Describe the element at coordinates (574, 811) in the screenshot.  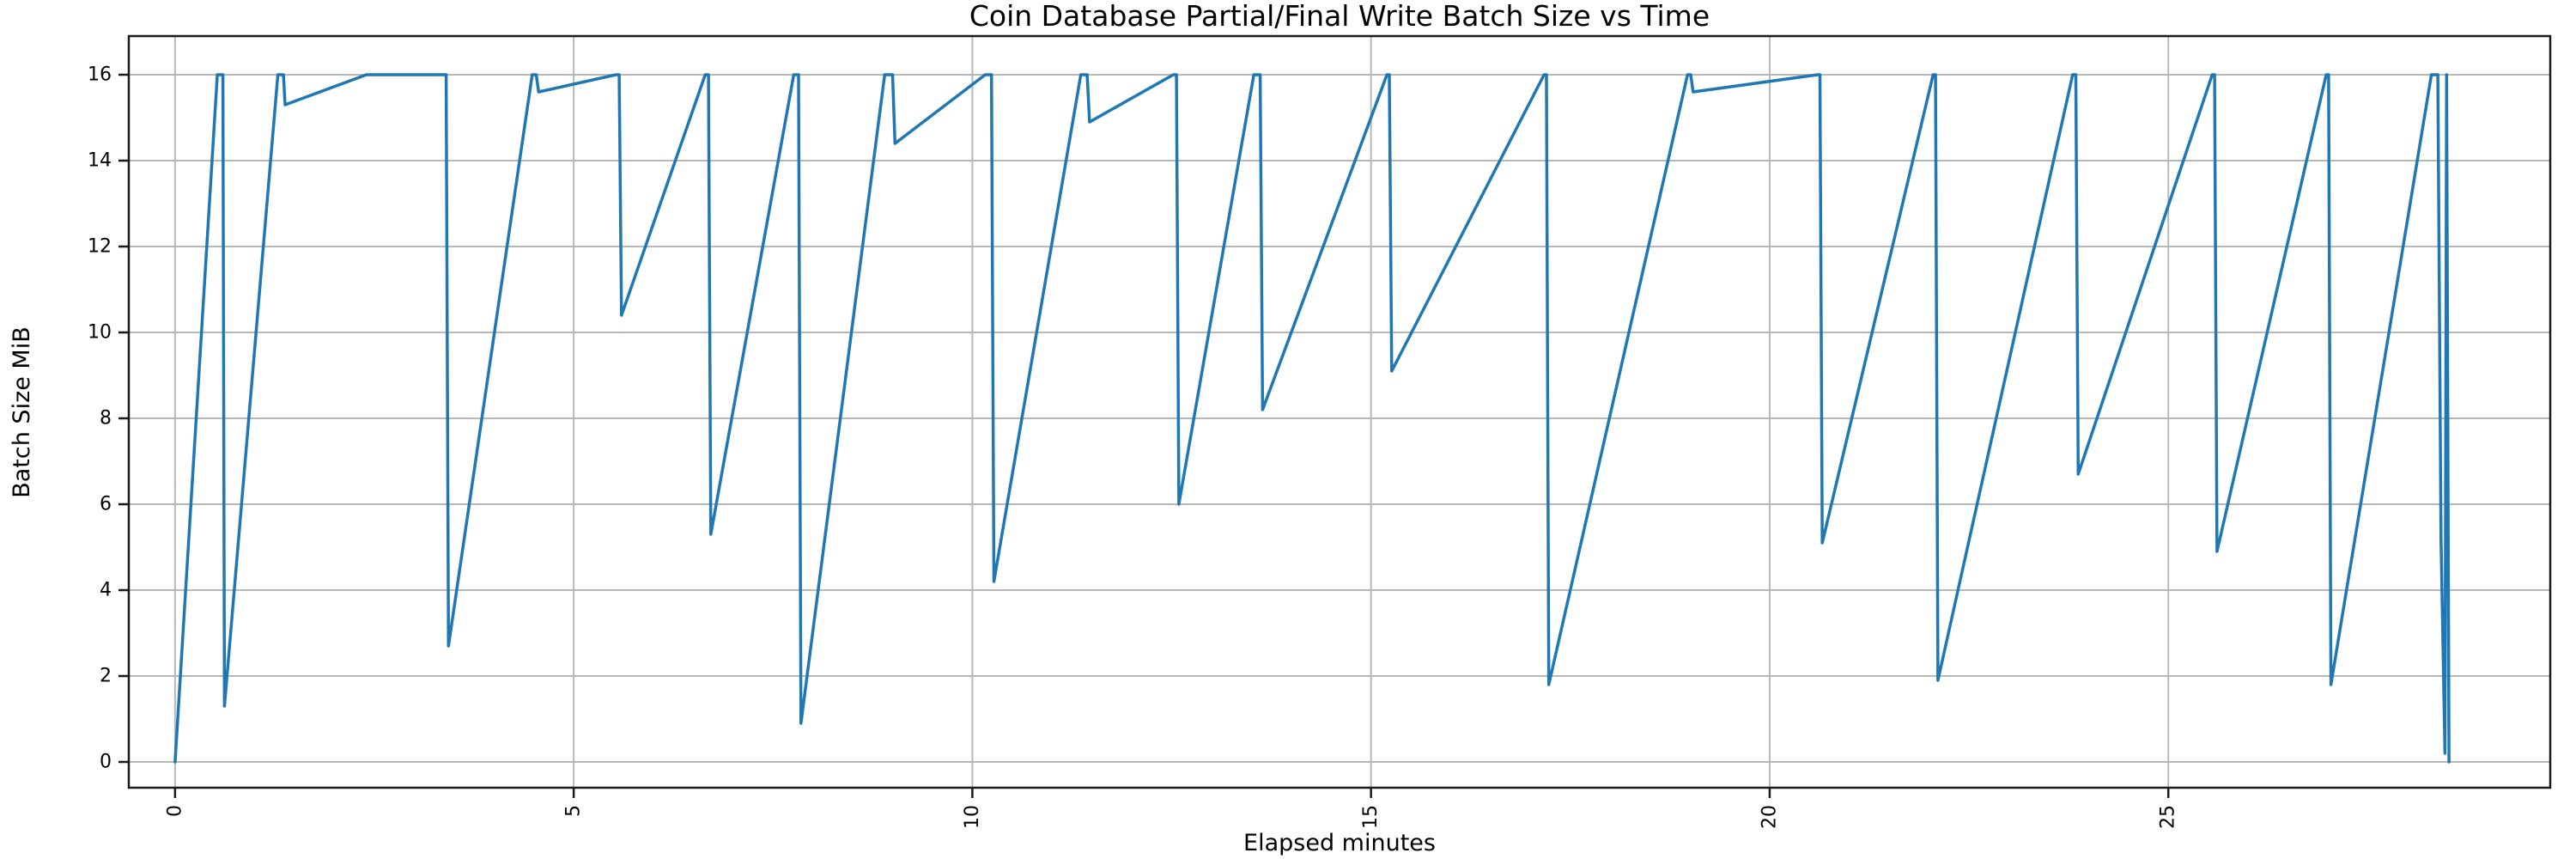
I see `x-tick-label: 5` at that location.